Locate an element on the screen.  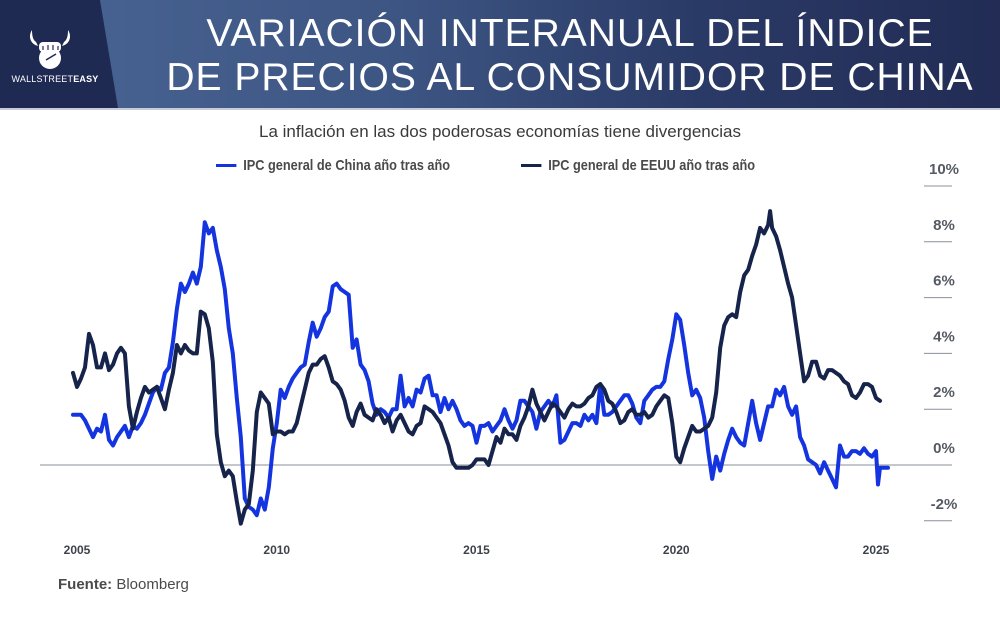
bull-fist-icon is located at coordinates (50, 49).